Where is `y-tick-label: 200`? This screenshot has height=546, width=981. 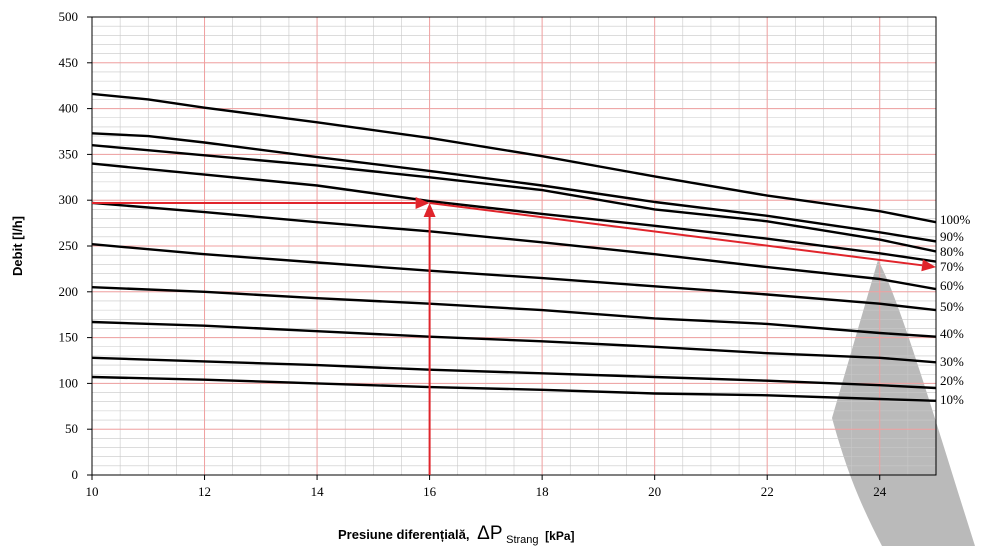 y-tick-label: 200 is located at coordinates (69, 291).